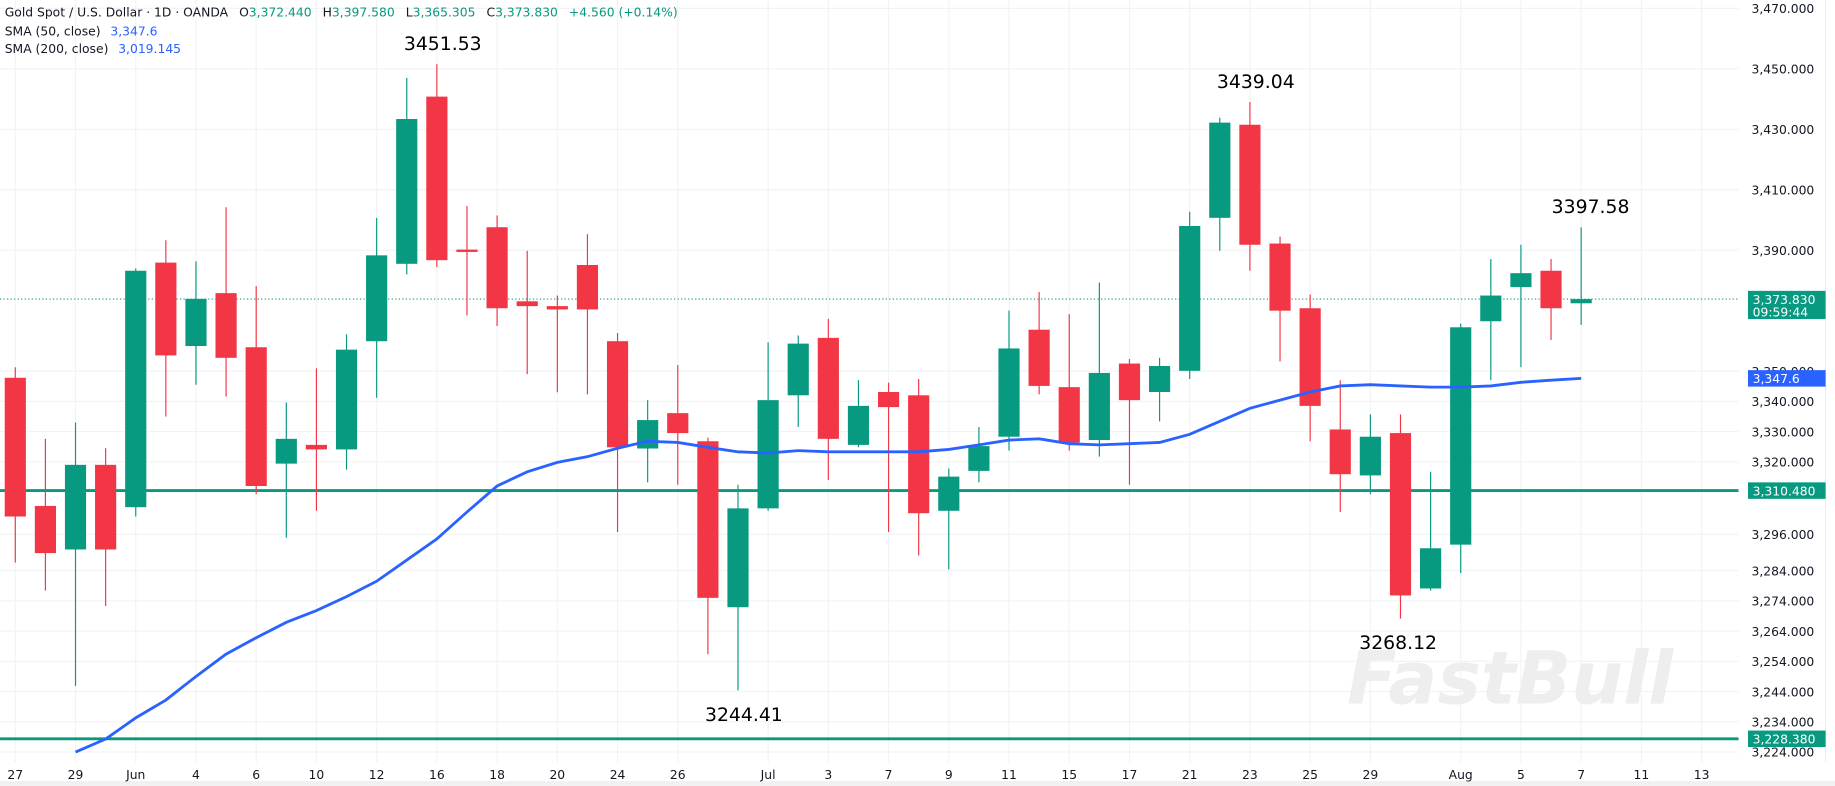 Image resolution: width=1835 pixels, height=786 pixels. Describe the element at coordinates (1009, 775) in the screenshot. I see `x-tick-label: 11` at that location.